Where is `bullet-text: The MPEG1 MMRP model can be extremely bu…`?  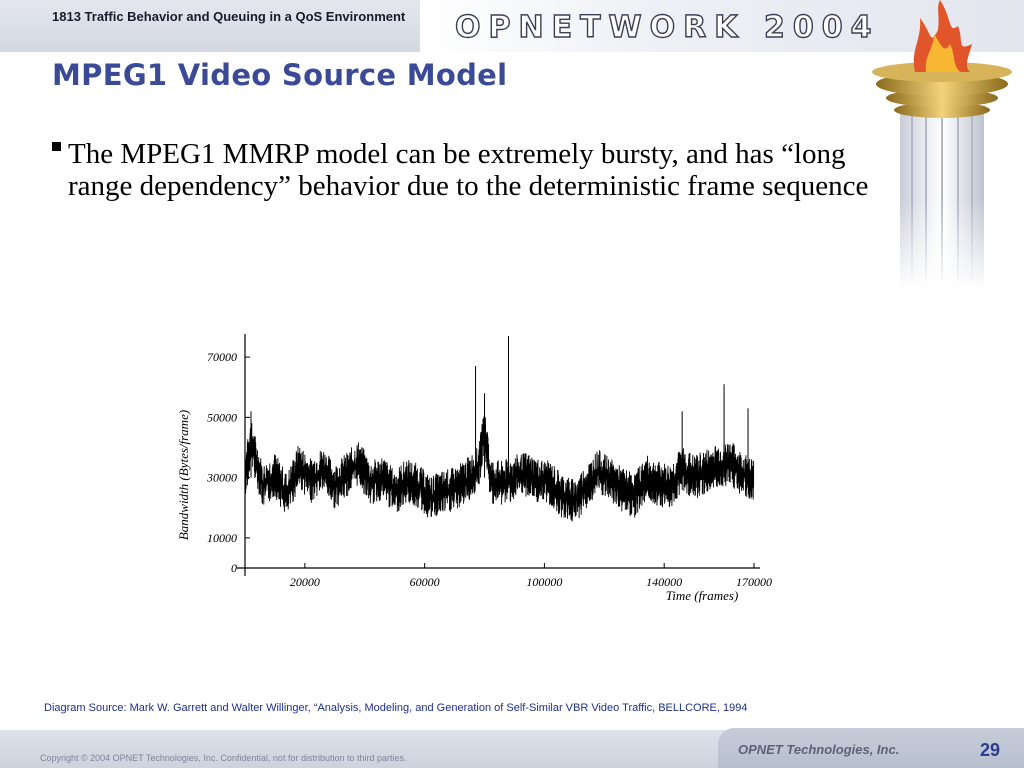 bullet-text: The MPEG1 MMRP model can be extremely bu… is located at coordinates (468, 170).